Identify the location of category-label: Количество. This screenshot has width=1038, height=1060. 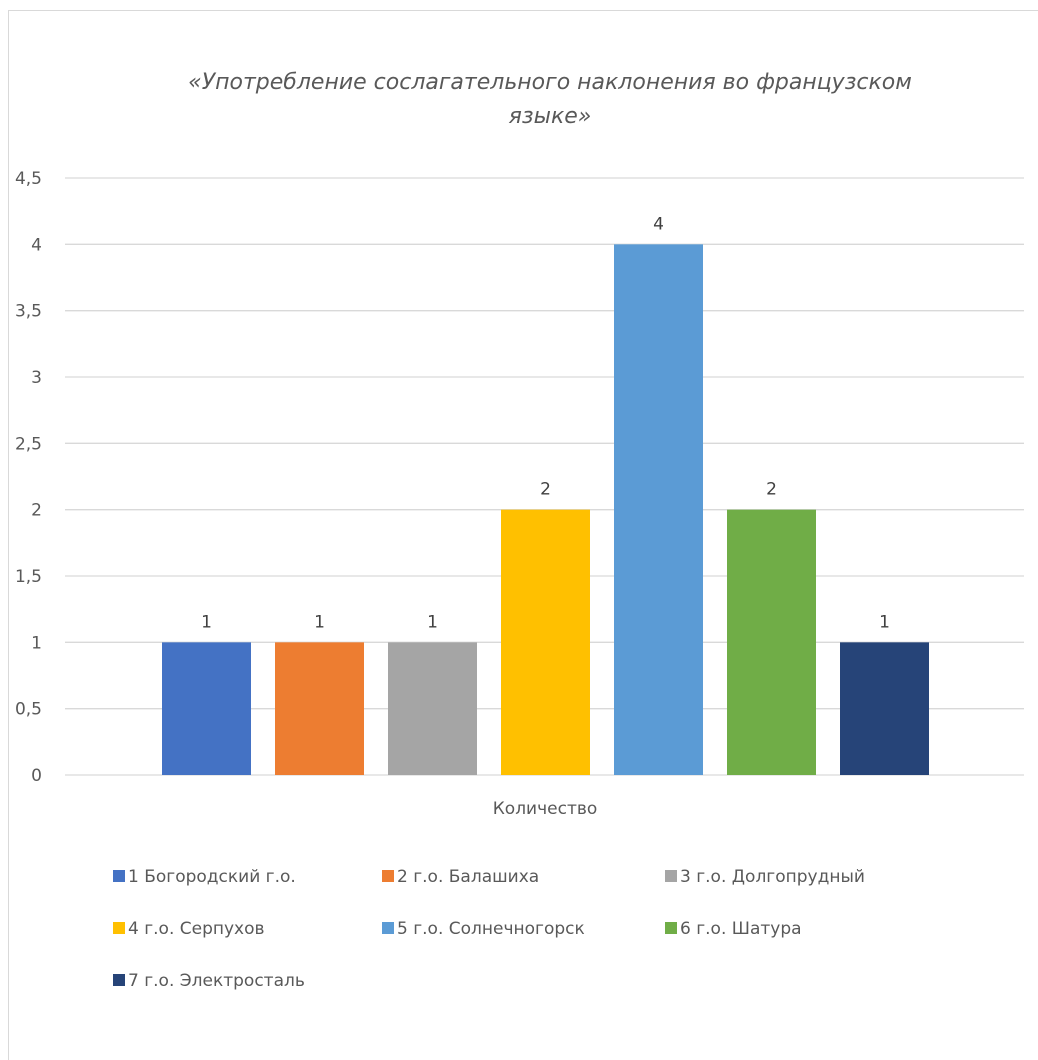
(545, 809).